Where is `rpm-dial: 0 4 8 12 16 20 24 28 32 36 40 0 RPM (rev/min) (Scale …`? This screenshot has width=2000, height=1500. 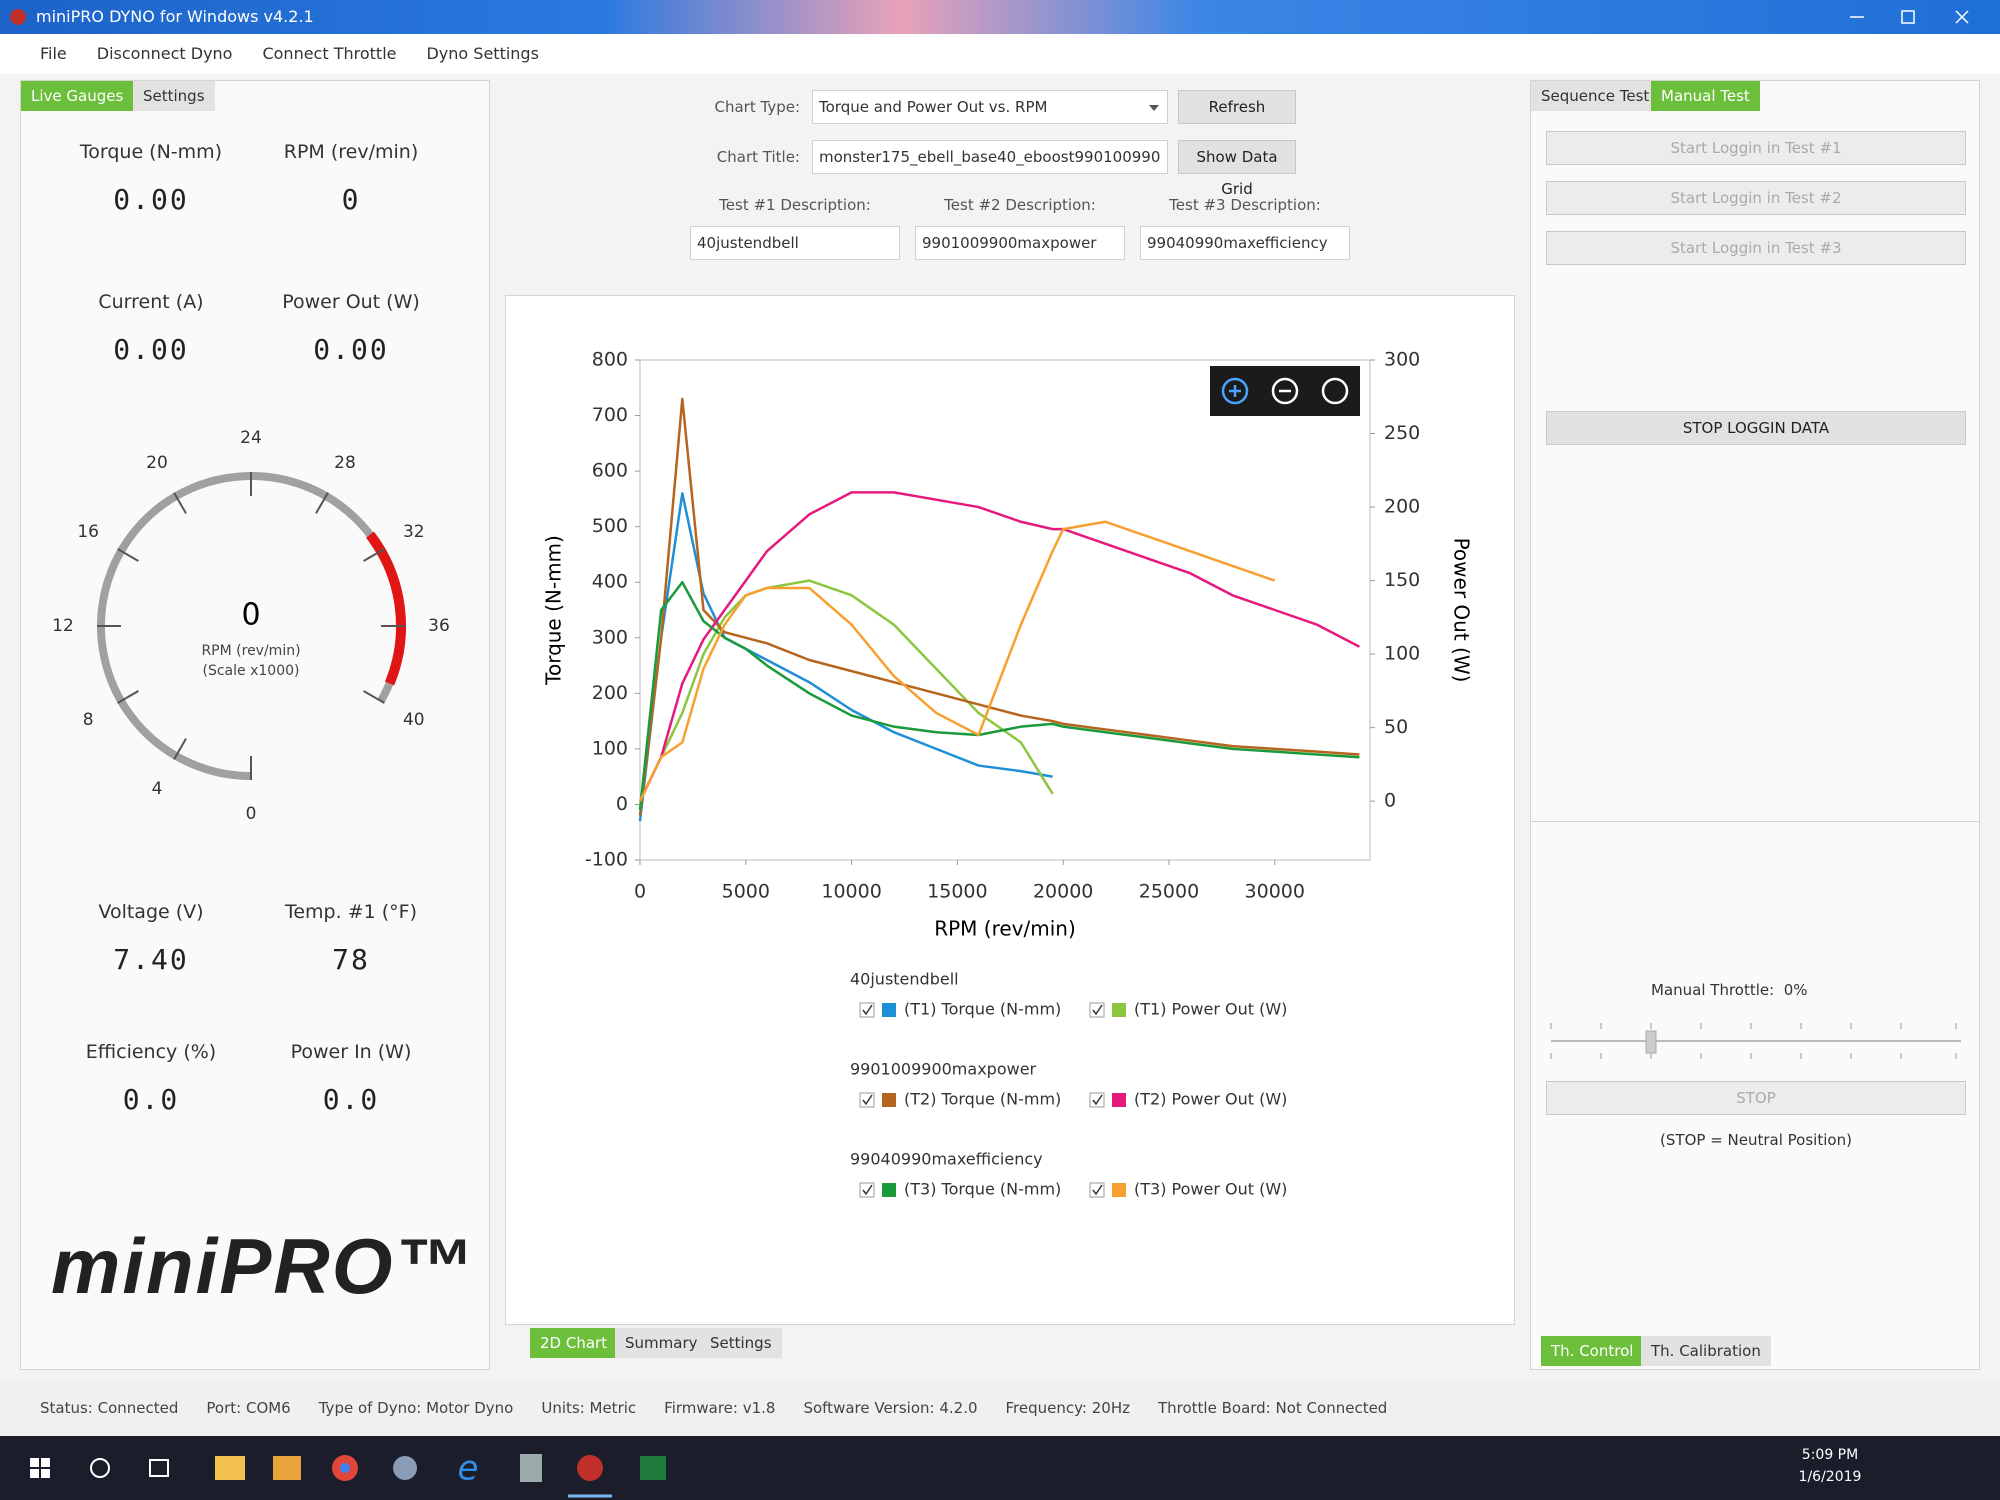
rpm-dial: 0 4 8 12 16 20 24 28 32 36 40 0 RPM (rev/min) (Scale … is located at coordinates (251, 626).